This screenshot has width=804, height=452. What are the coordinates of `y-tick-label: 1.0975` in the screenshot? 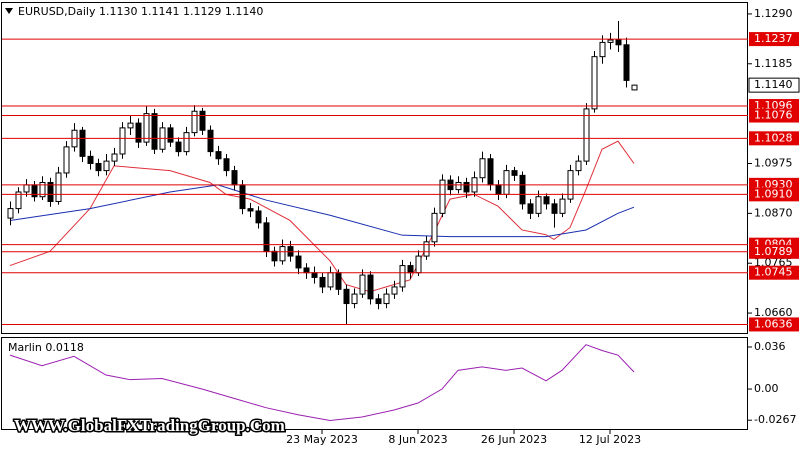 It's located at (773, 162).